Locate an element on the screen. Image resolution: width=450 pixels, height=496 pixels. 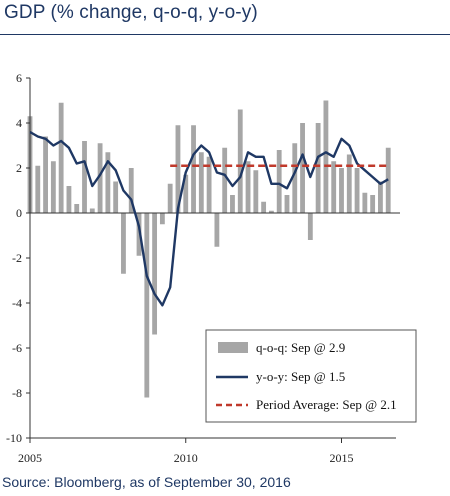
y-tick-label: 0 is located at coordinates (19, 213).